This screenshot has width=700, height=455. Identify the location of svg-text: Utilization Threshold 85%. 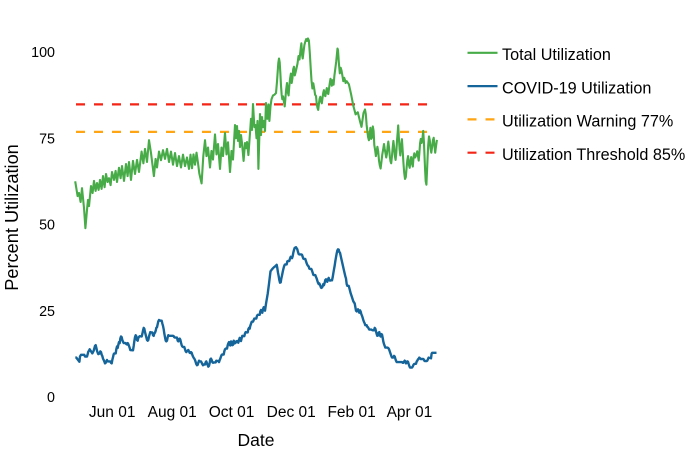
(593, 155).